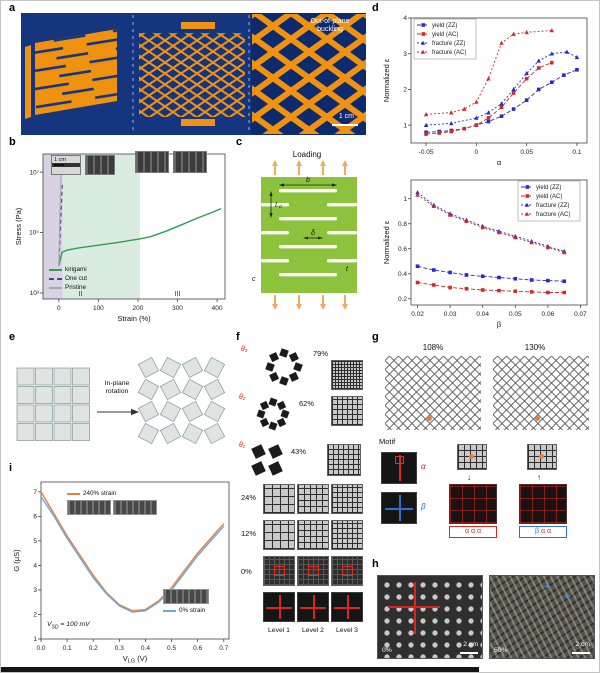  Describe the element at coordinates (307, 403) in the screenshot. I see `pct-62: 62%` at that location.